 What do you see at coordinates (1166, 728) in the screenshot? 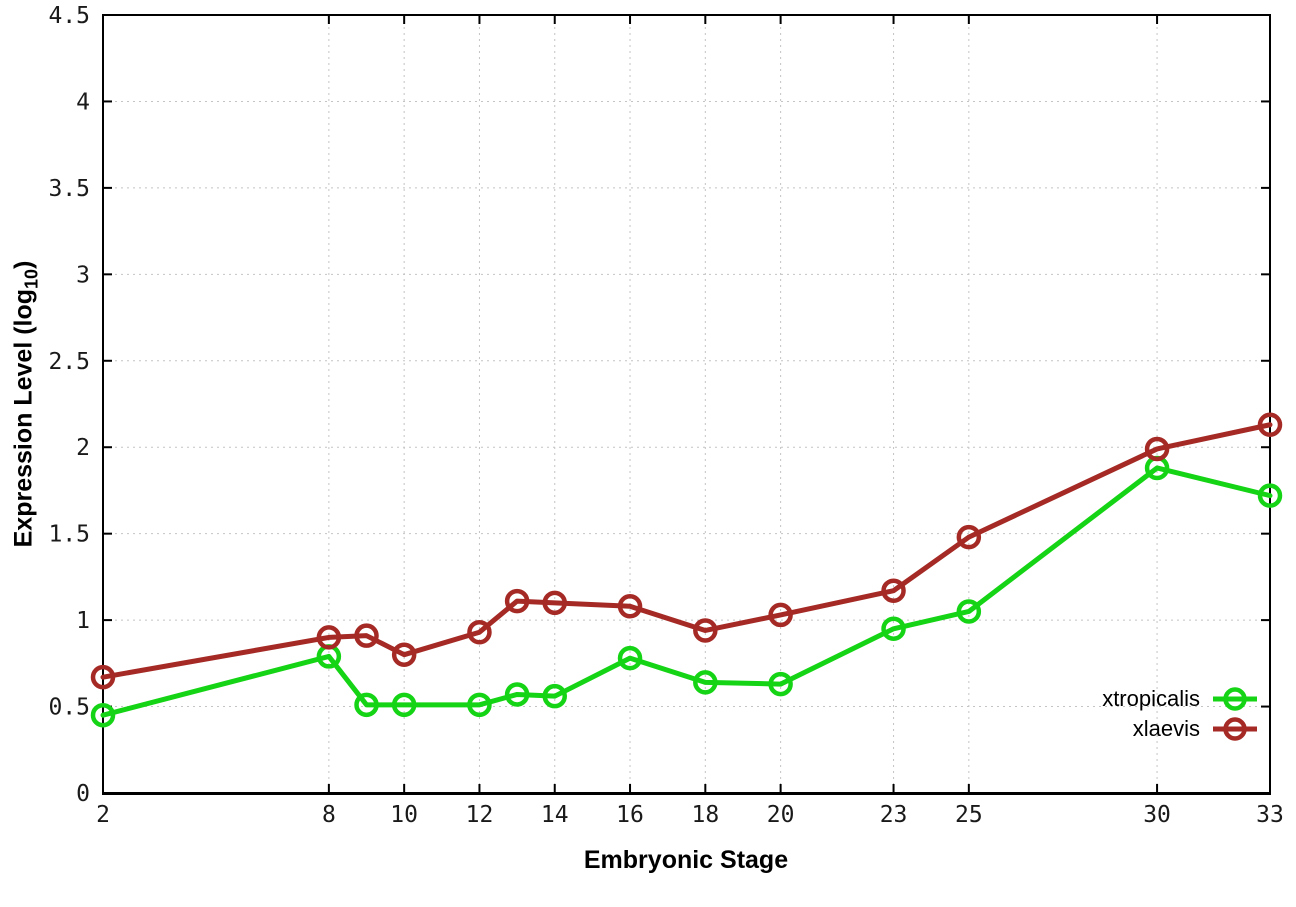
I see `legend-label-xlaevis: xlaevis` at bounding box center [1166, 728].